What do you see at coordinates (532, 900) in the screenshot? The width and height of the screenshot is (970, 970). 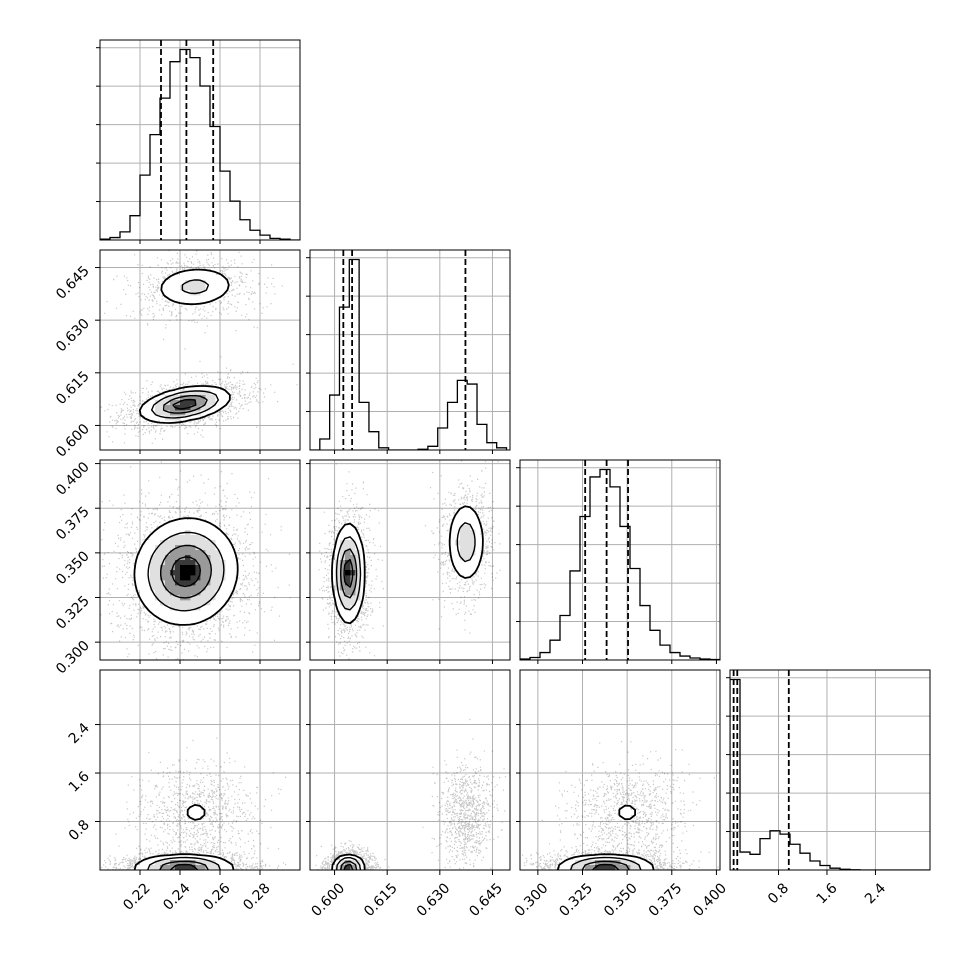 I see `x-tick-label: 0.300` at bounding box center [532, 900].